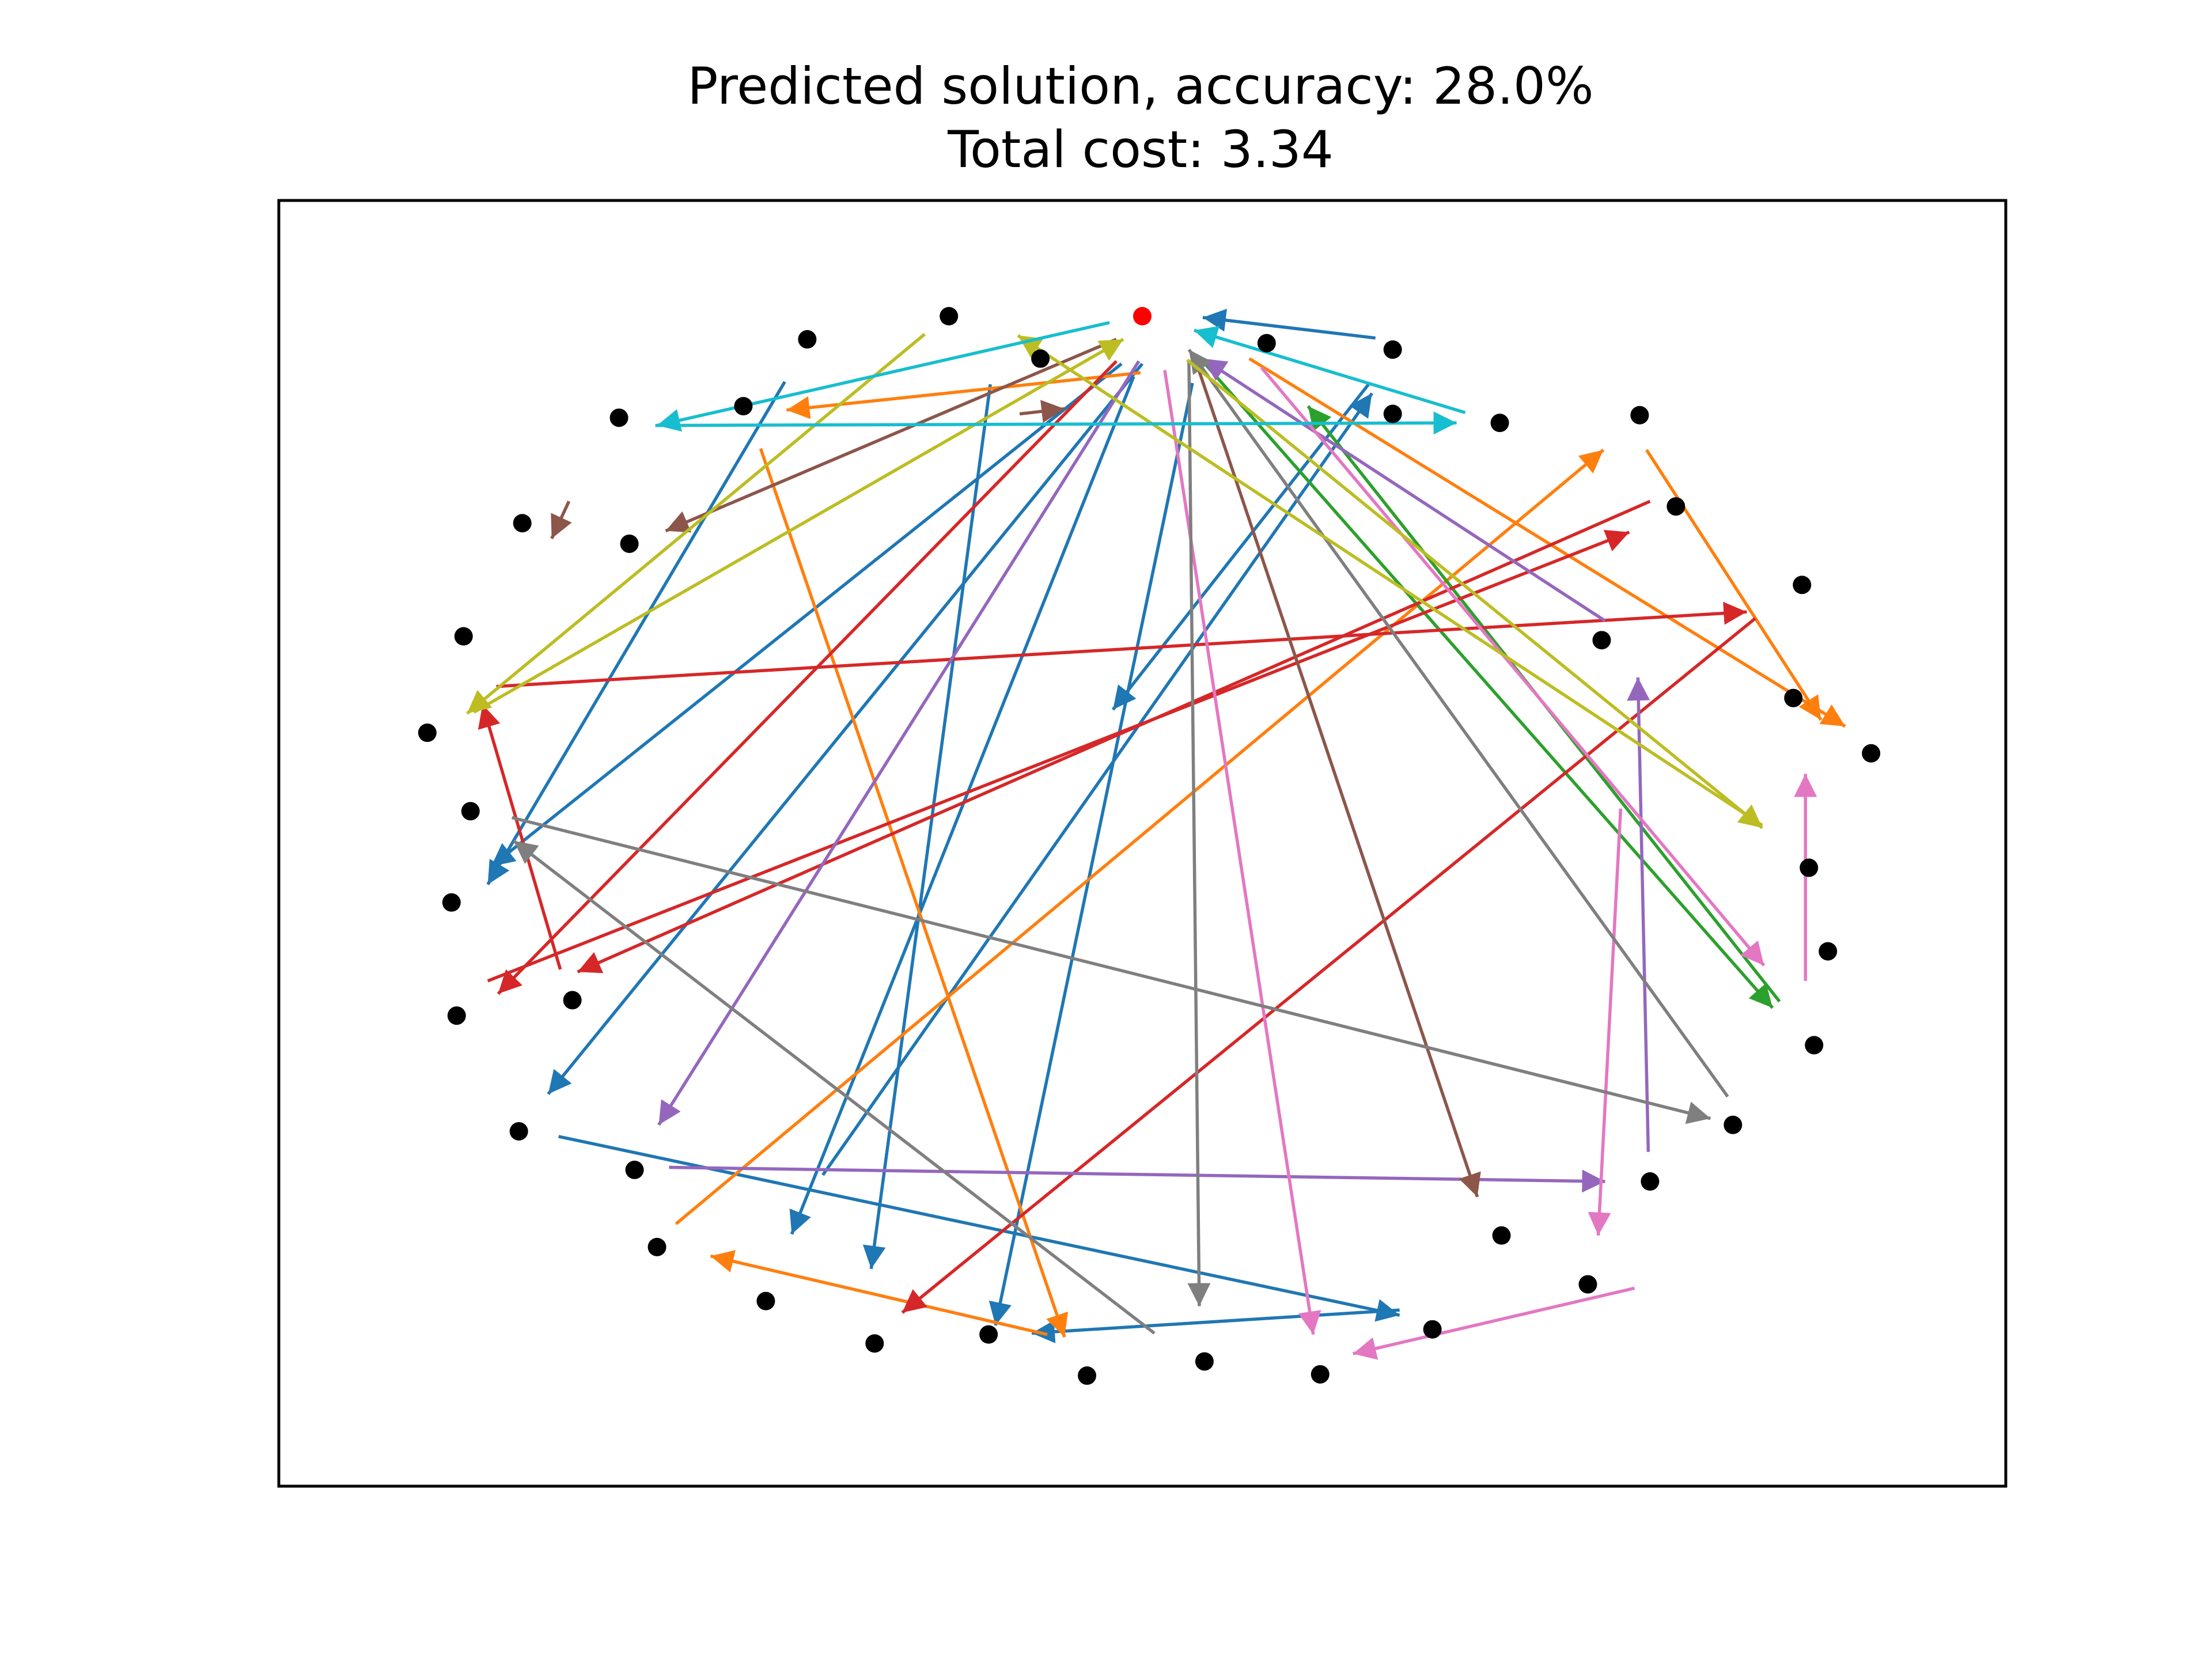 The width and height of the screenshot is (2212, 1659). I want to click on depot-point, so click(1142, 315).